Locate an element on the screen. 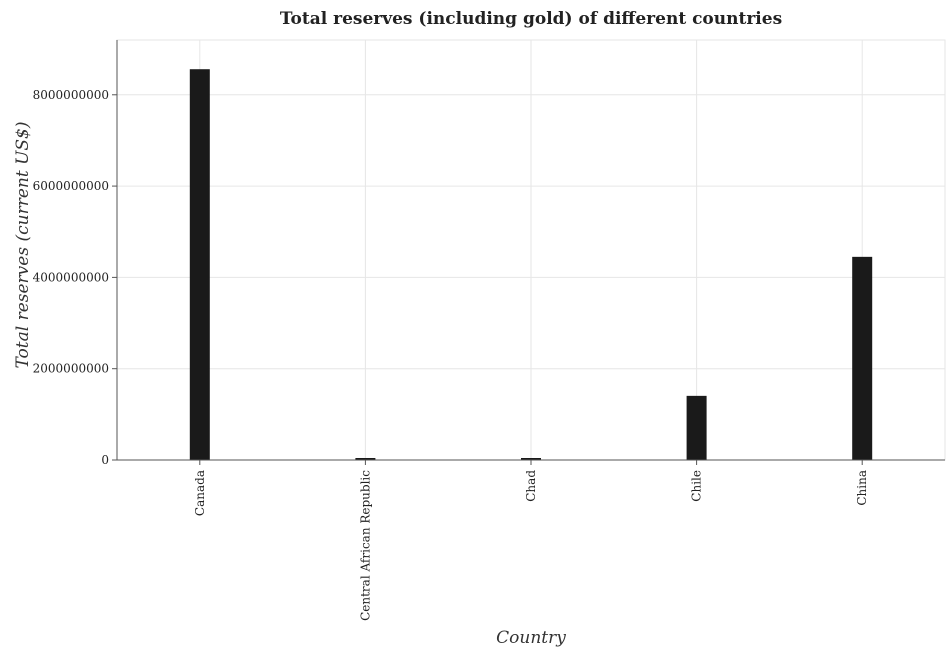  y-tick-label: 6000000000 is located at coordinates (71, 186).